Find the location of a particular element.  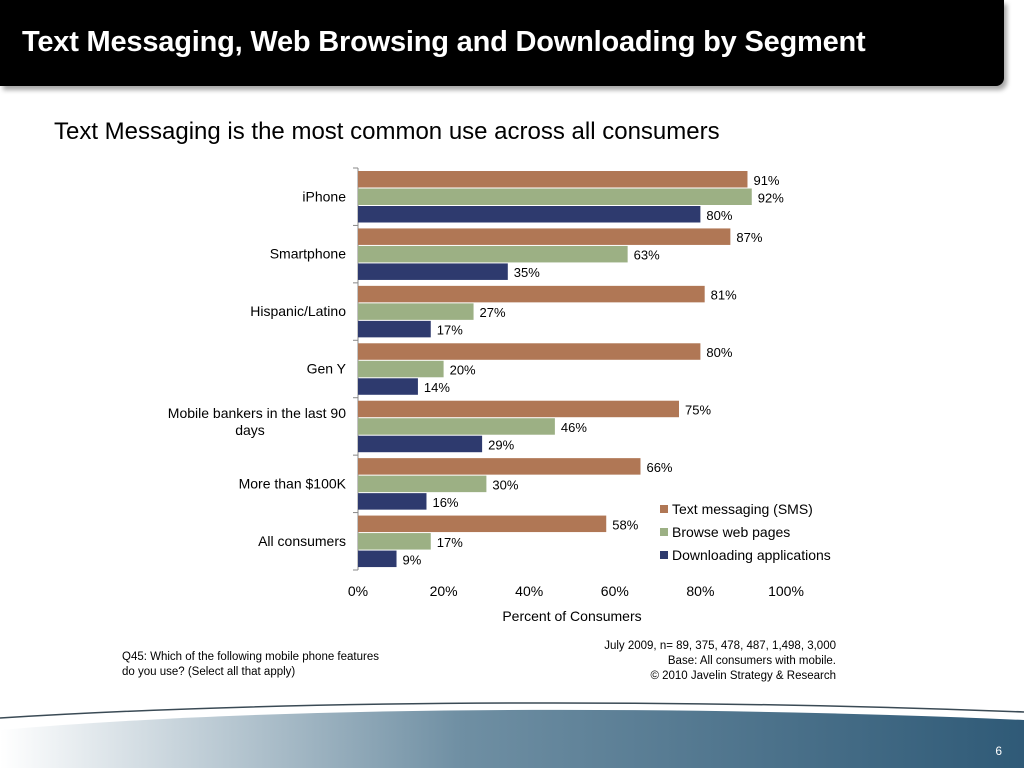

source-line: Base: All consumers with mobile. is located at coordinates (751, 661).